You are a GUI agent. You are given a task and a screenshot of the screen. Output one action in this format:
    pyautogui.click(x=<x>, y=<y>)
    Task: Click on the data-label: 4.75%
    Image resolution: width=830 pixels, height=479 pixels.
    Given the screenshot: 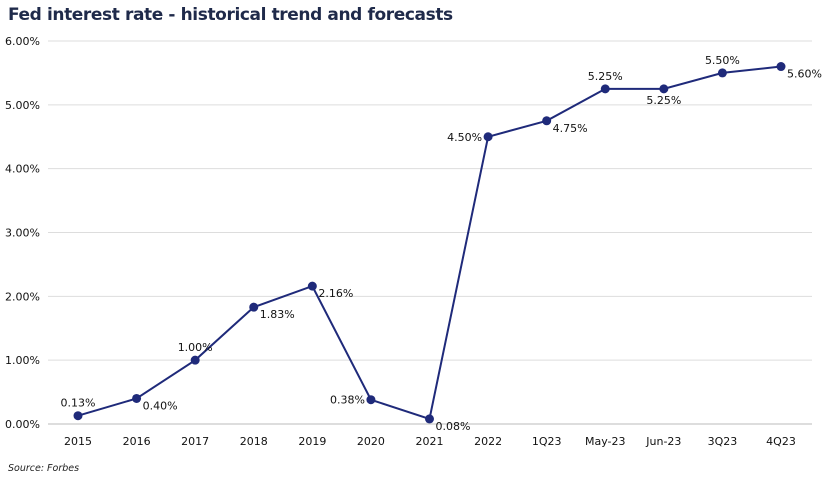 What is the action you would take?
    pyautogui.click(x=570, y=128)
    